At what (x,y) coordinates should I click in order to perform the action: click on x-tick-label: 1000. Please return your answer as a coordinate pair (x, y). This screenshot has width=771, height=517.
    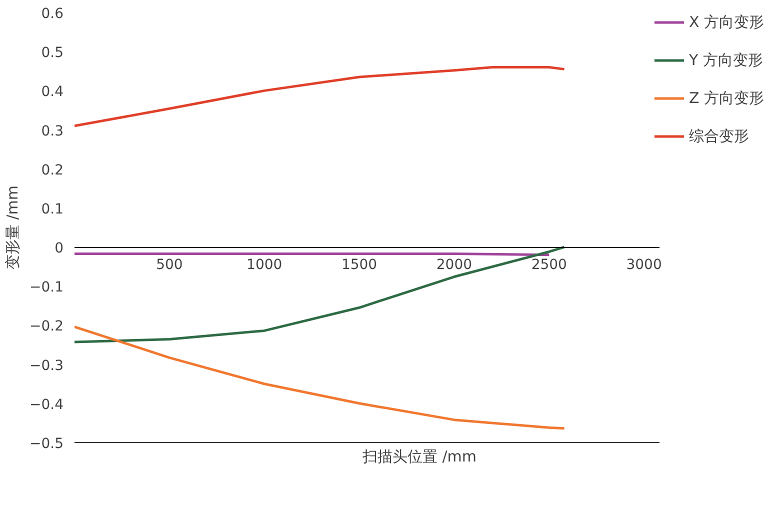
    Looking at the image, I should click on (264, 265).